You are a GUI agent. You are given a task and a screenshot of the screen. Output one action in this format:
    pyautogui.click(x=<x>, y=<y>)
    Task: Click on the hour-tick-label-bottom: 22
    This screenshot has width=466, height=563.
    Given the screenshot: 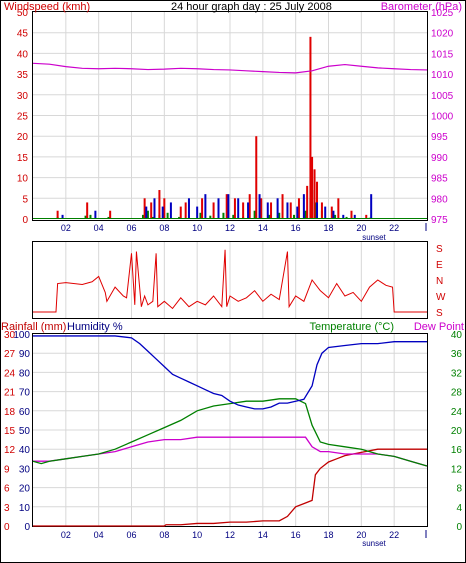 What is the action you would take?
    pyautogui.click(x=394, y=535)
    